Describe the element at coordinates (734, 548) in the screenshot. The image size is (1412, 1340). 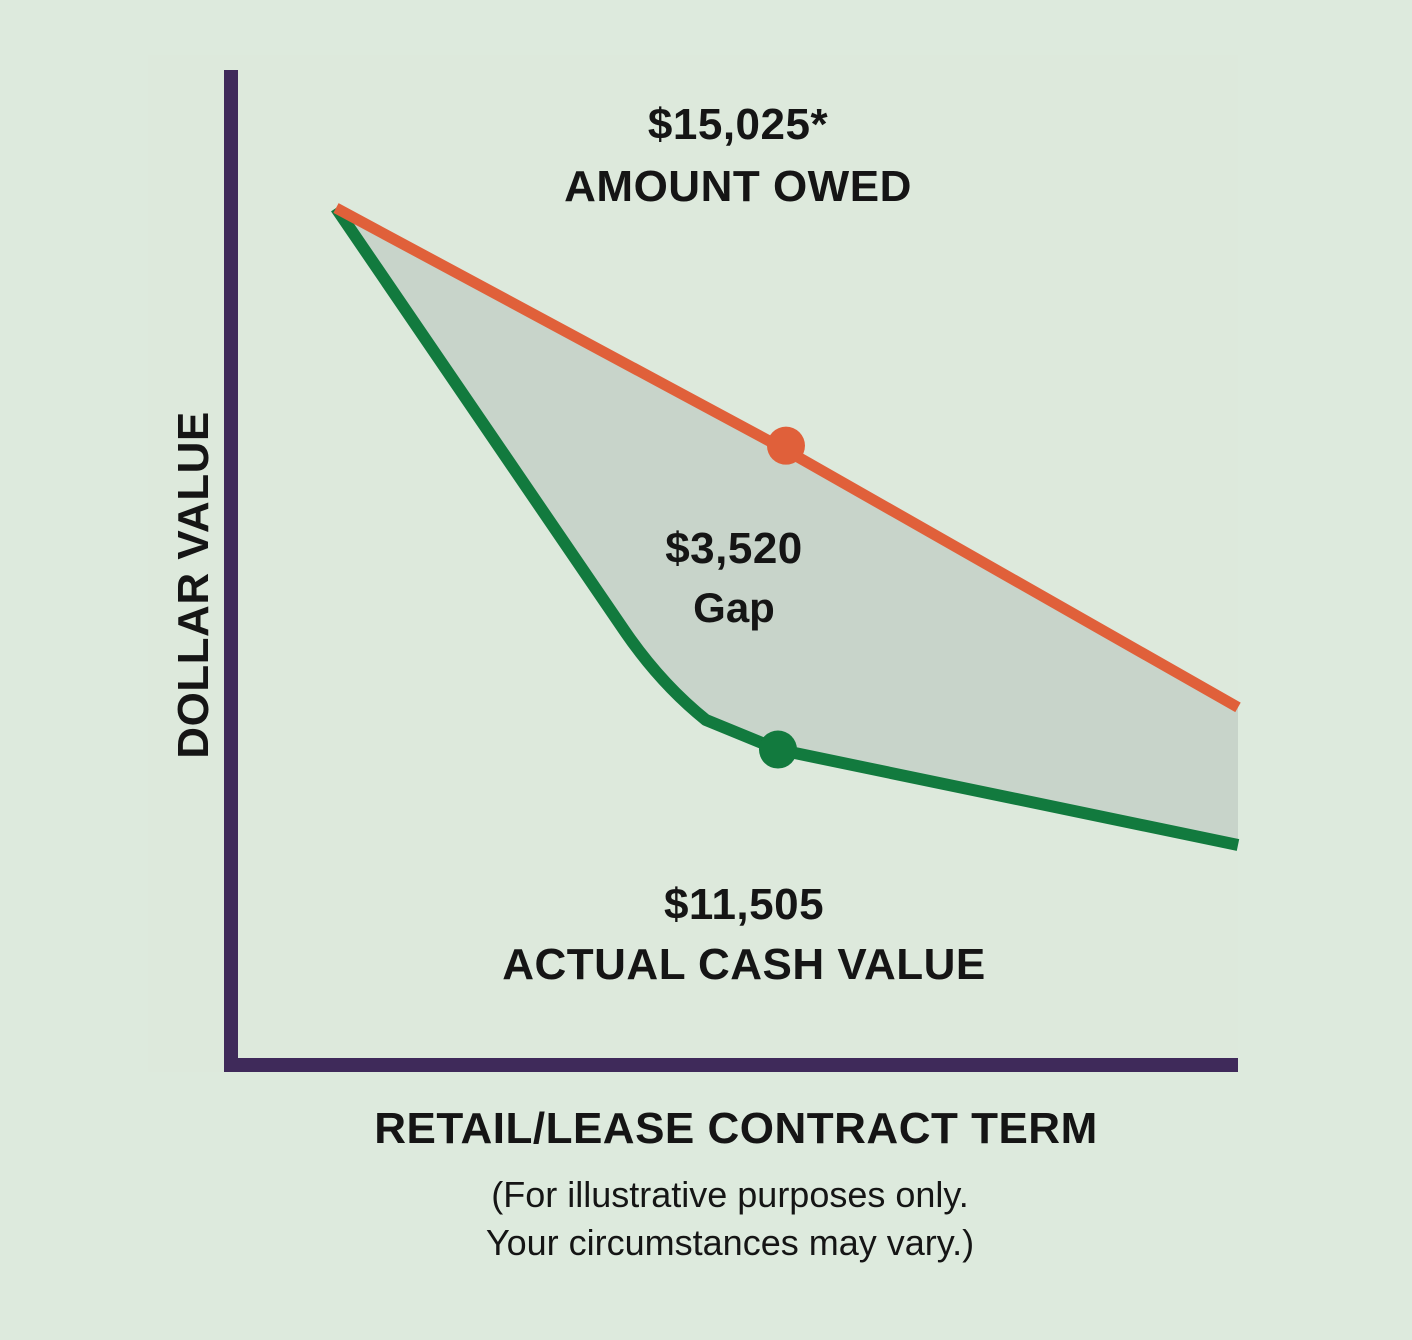
I see `gap-value: $3,520` at that location.